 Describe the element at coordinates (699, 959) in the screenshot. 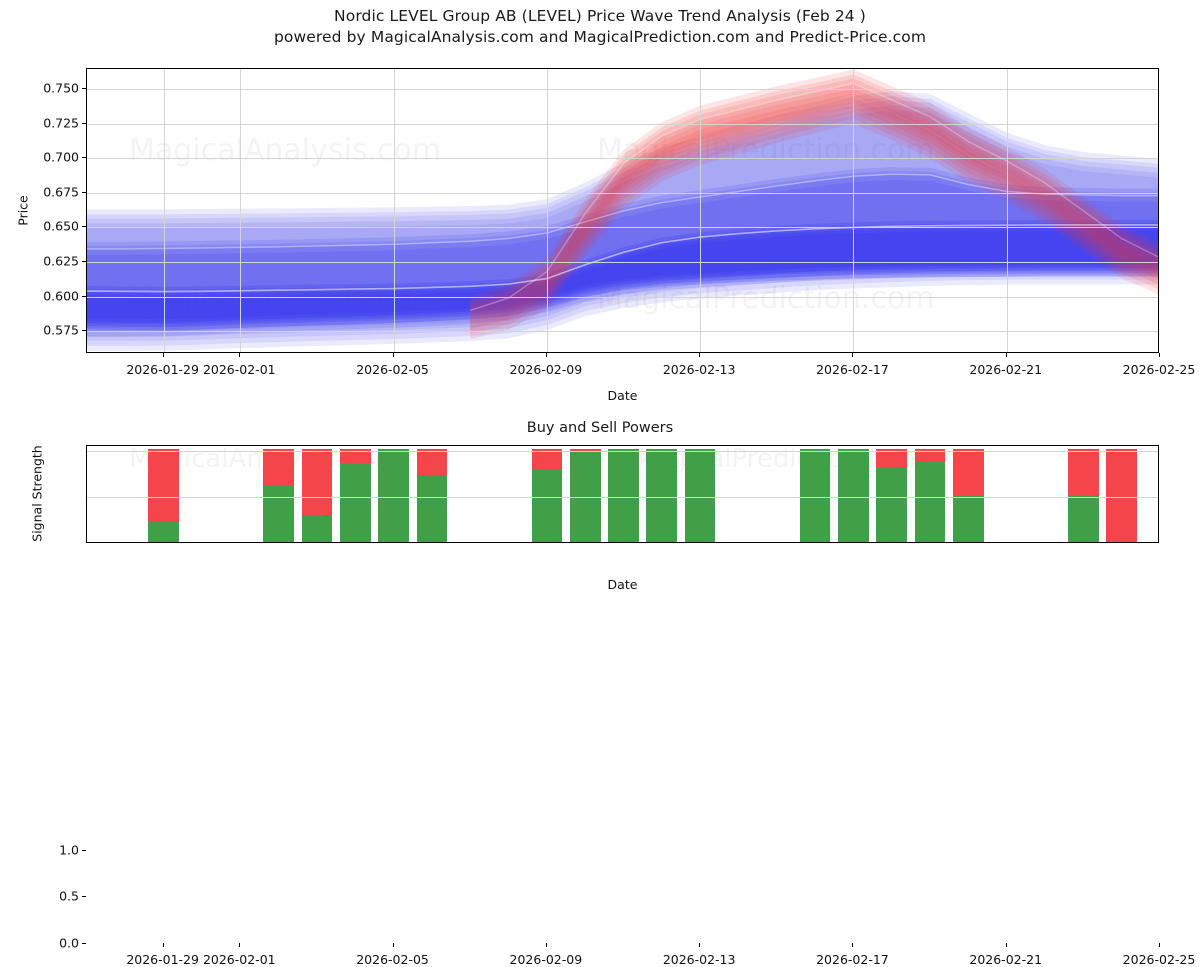

I see `signal-x-tick-label: 2026-02-13` at that location.